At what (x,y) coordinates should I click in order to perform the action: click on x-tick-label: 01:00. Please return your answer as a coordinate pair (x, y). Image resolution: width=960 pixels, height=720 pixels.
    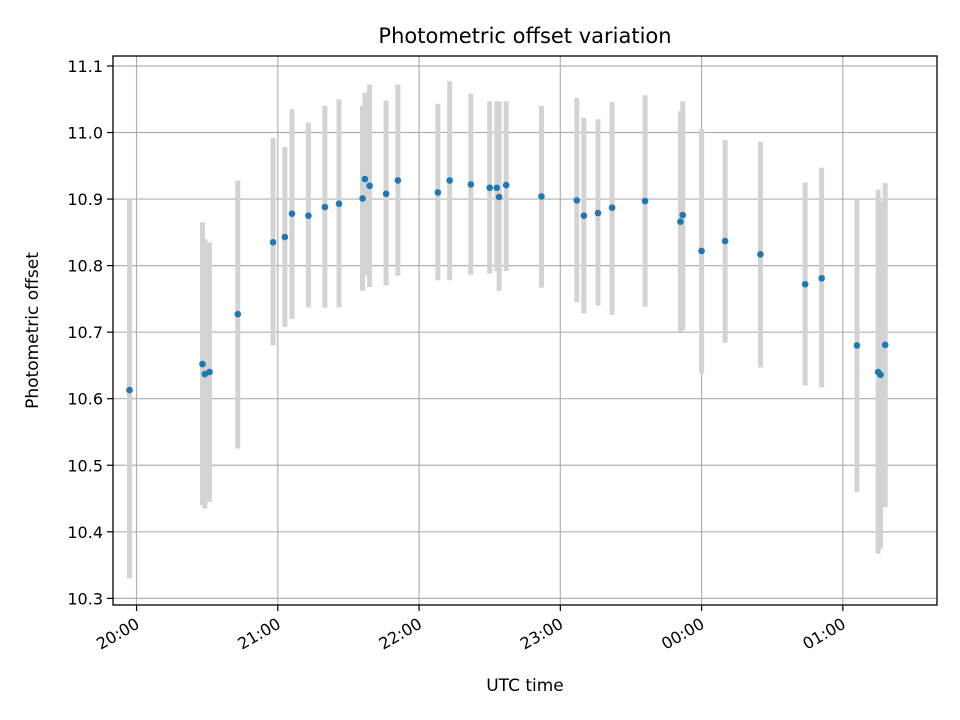
    Looking at the image, I should click on (823, 634).